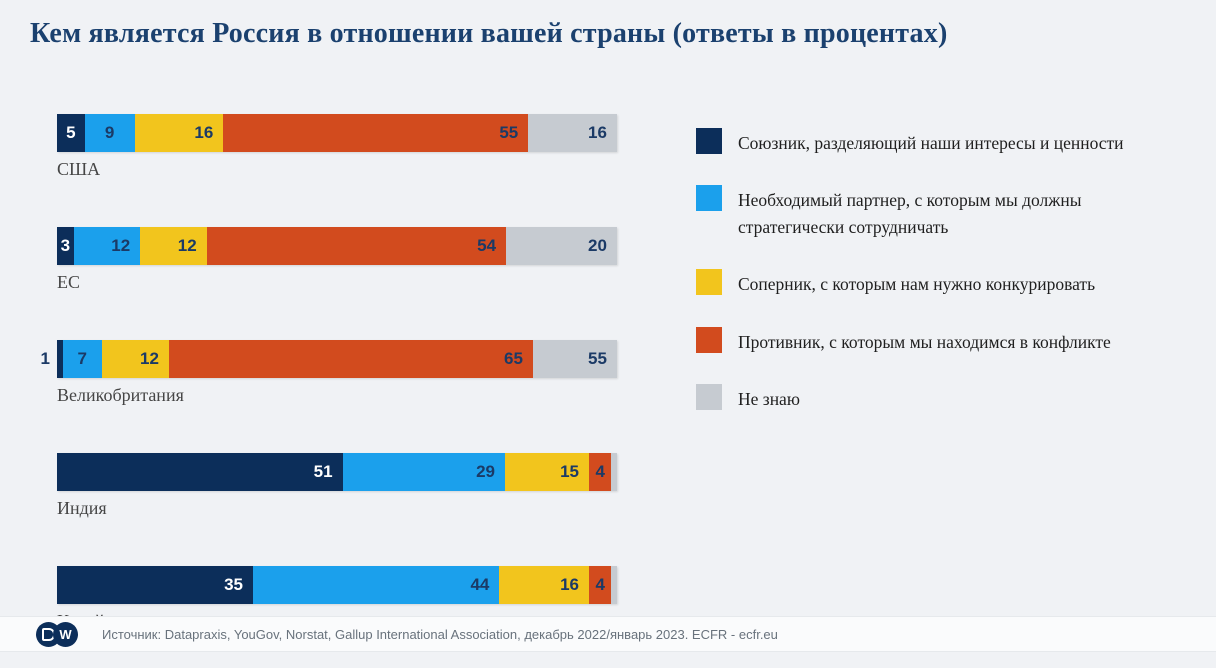  Describe the element at coordinates (423, 472) in the screenshot. I see `bar-segment: 29` at that location.